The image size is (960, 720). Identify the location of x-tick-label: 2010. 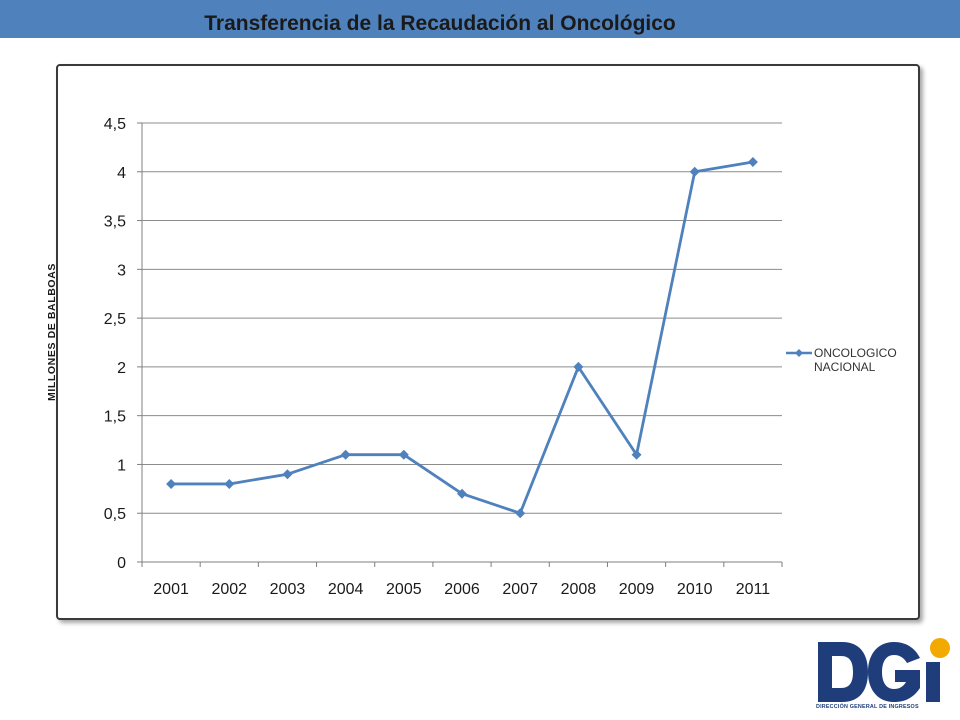
(695, 589).